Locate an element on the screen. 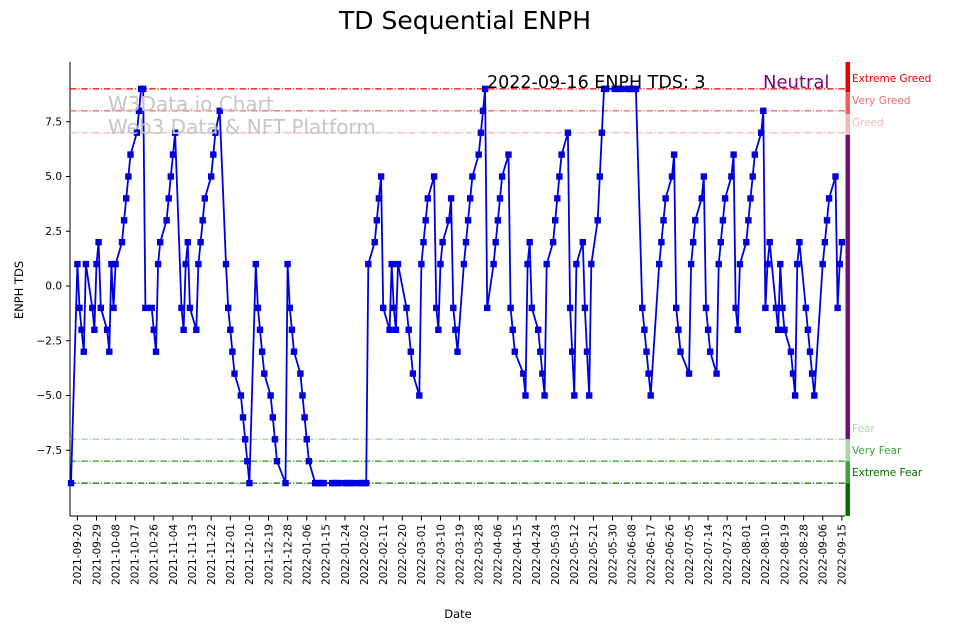  x-tick-label: 2021-12-10 is located at coordinates (250, 554).